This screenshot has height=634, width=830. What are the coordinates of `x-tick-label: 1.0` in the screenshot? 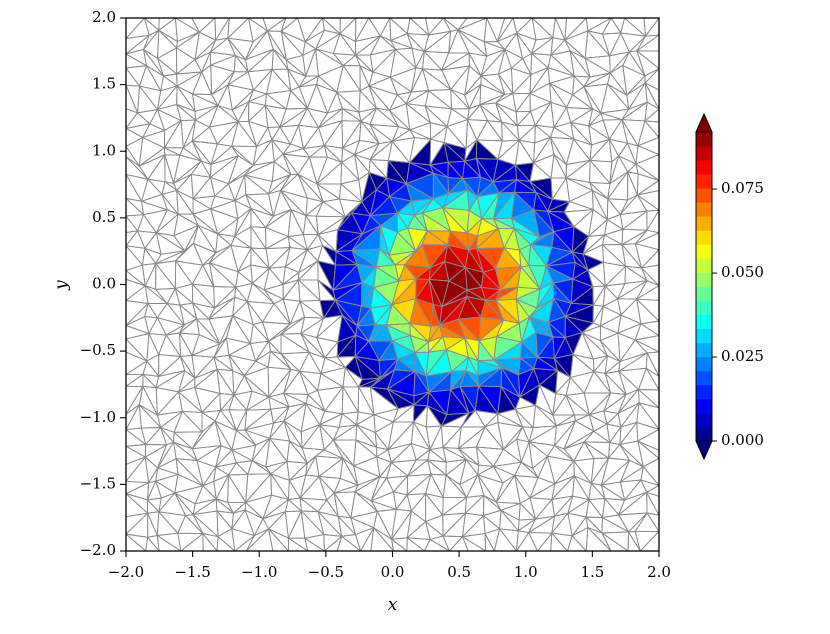 It's located at (526, 572).